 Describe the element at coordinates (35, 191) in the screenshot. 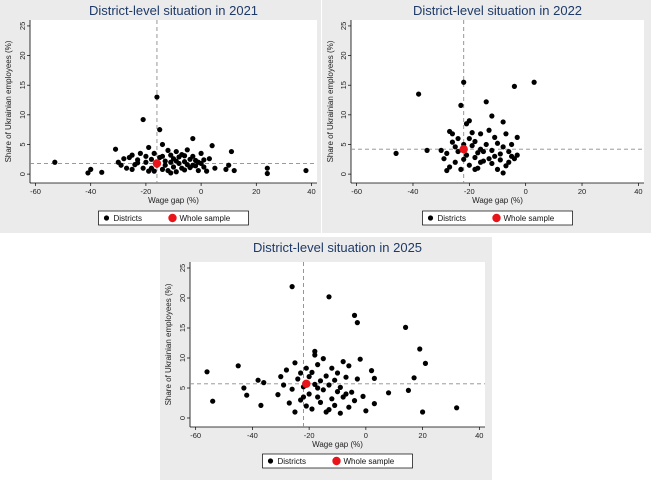

I see `x-tick-label: -60` at that location.